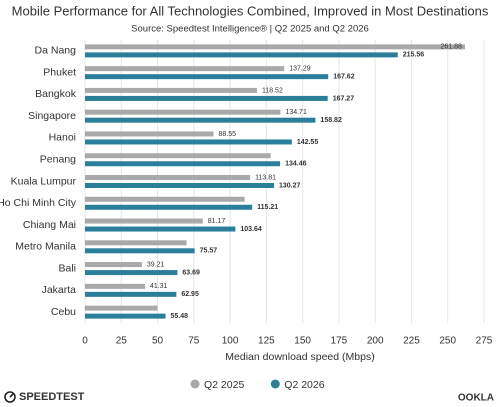 Image resolution: width=500 pixels, height=407 pixels. What do you see at coordinates (56, 51) in the screenshot?
I see `y-tick-label: Da Nang` at bounding box center [56, 51].